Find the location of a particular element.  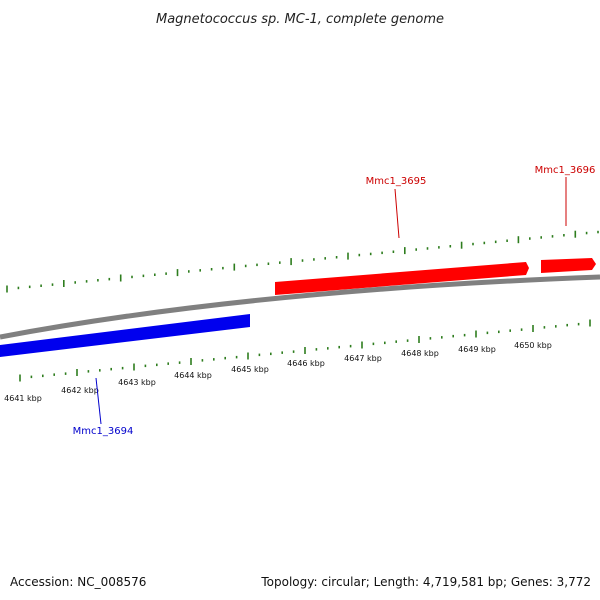

kbp-label: 4648 kbp is located at coordinates (420, 353).